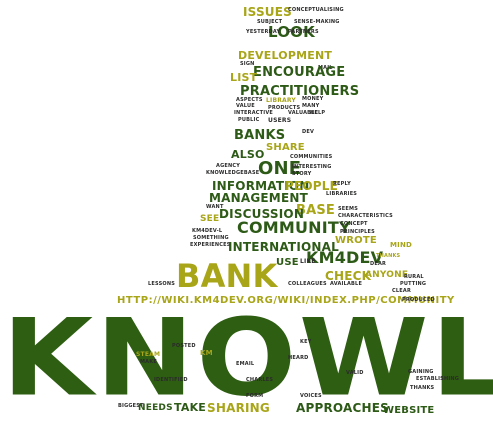 The height and width of the screenshot is (421, 493). What do you see at coordinates (298, 358) in the screenshot?
I see `word-heard: HEARD` at bounding box center [298, 358].